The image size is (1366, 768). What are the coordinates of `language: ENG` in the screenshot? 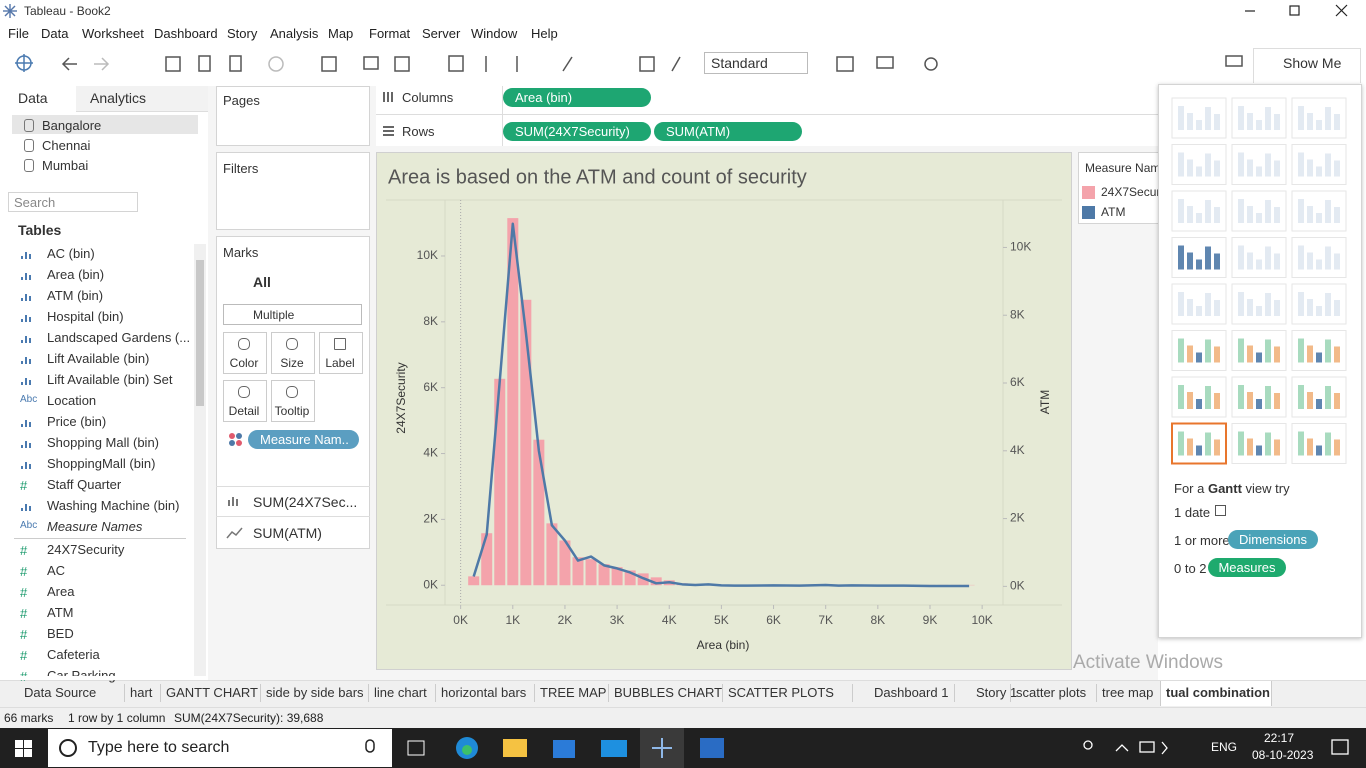 It's located at (1224, 747).